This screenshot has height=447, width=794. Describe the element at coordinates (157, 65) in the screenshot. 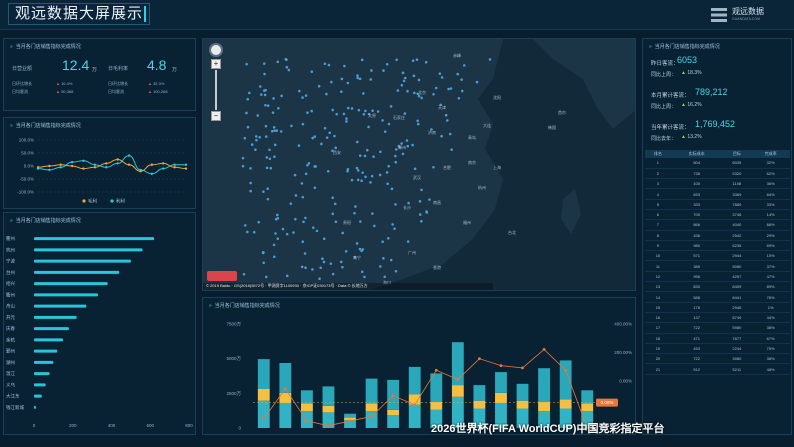

I see `kpi-right-value: 4.8` at that location.